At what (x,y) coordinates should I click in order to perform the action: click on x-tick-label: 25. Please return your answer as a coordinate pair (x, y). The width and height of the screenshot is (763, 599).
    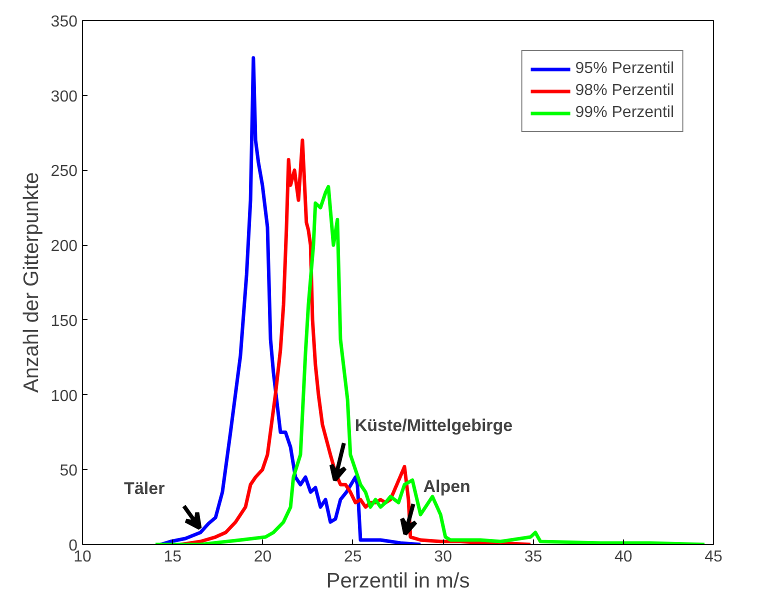
    Looking at the image, I should click on (353, 557).